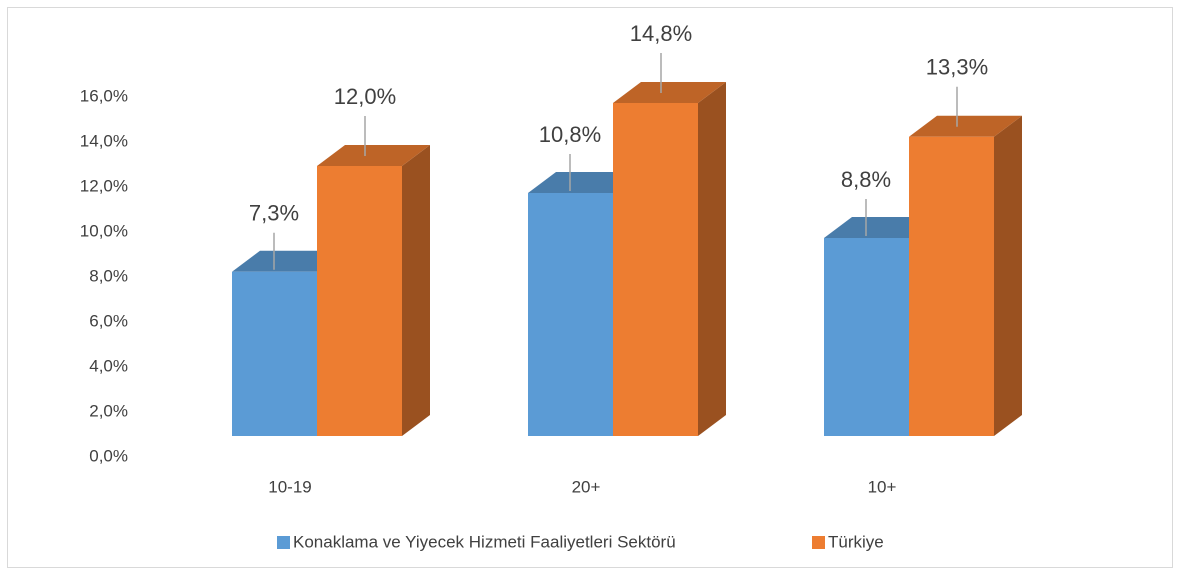 Image resolution: width=1180 pixels, height=581 pixels. Describe the element at coordinates (365, 96) in the screenshot. I see `data-label: 12,0%` at that location.